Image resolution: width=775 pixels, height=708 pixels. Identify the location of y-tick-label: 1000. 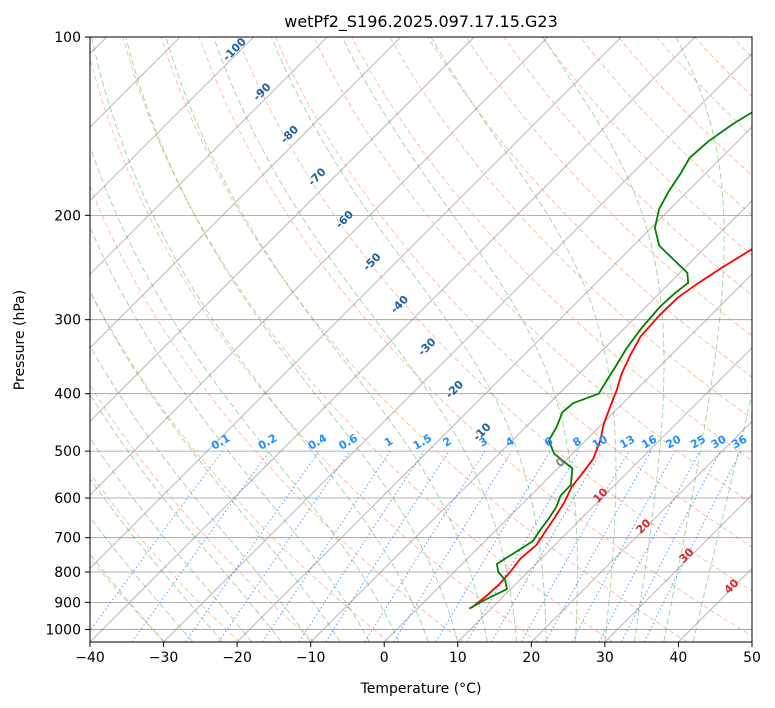
(63, 630).